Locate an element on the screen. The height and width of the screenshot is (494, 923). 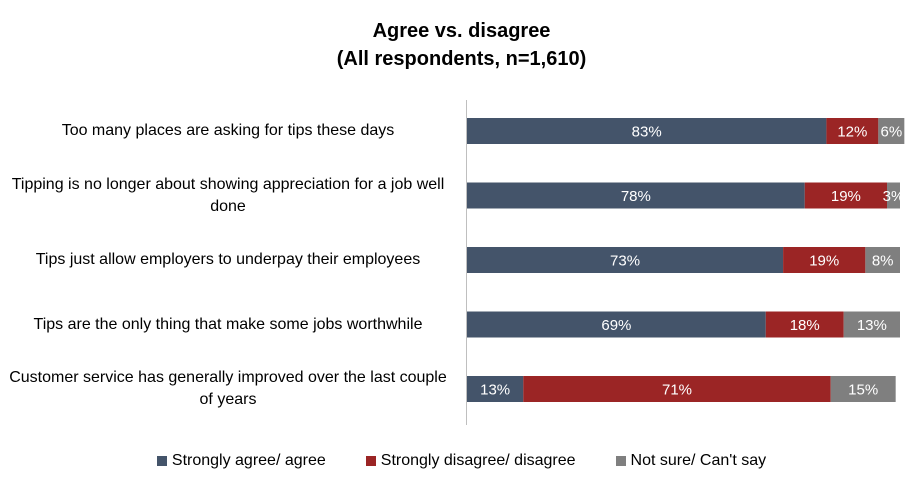
data-label: 71% is located at coordinates (677, 390).